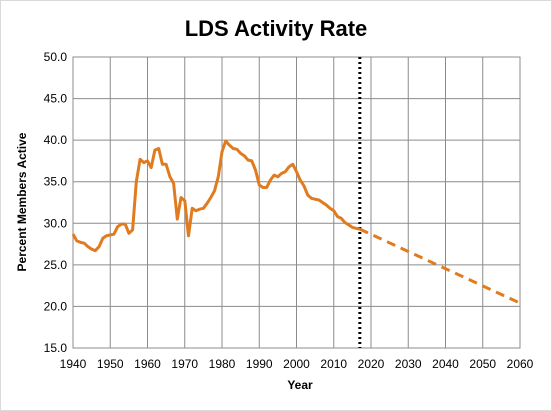 This screenshot has width=552, height=411. Describe the element at coordinates (56, 57) in the screenshot. I see `y-tick-label: 50.0` at that location.